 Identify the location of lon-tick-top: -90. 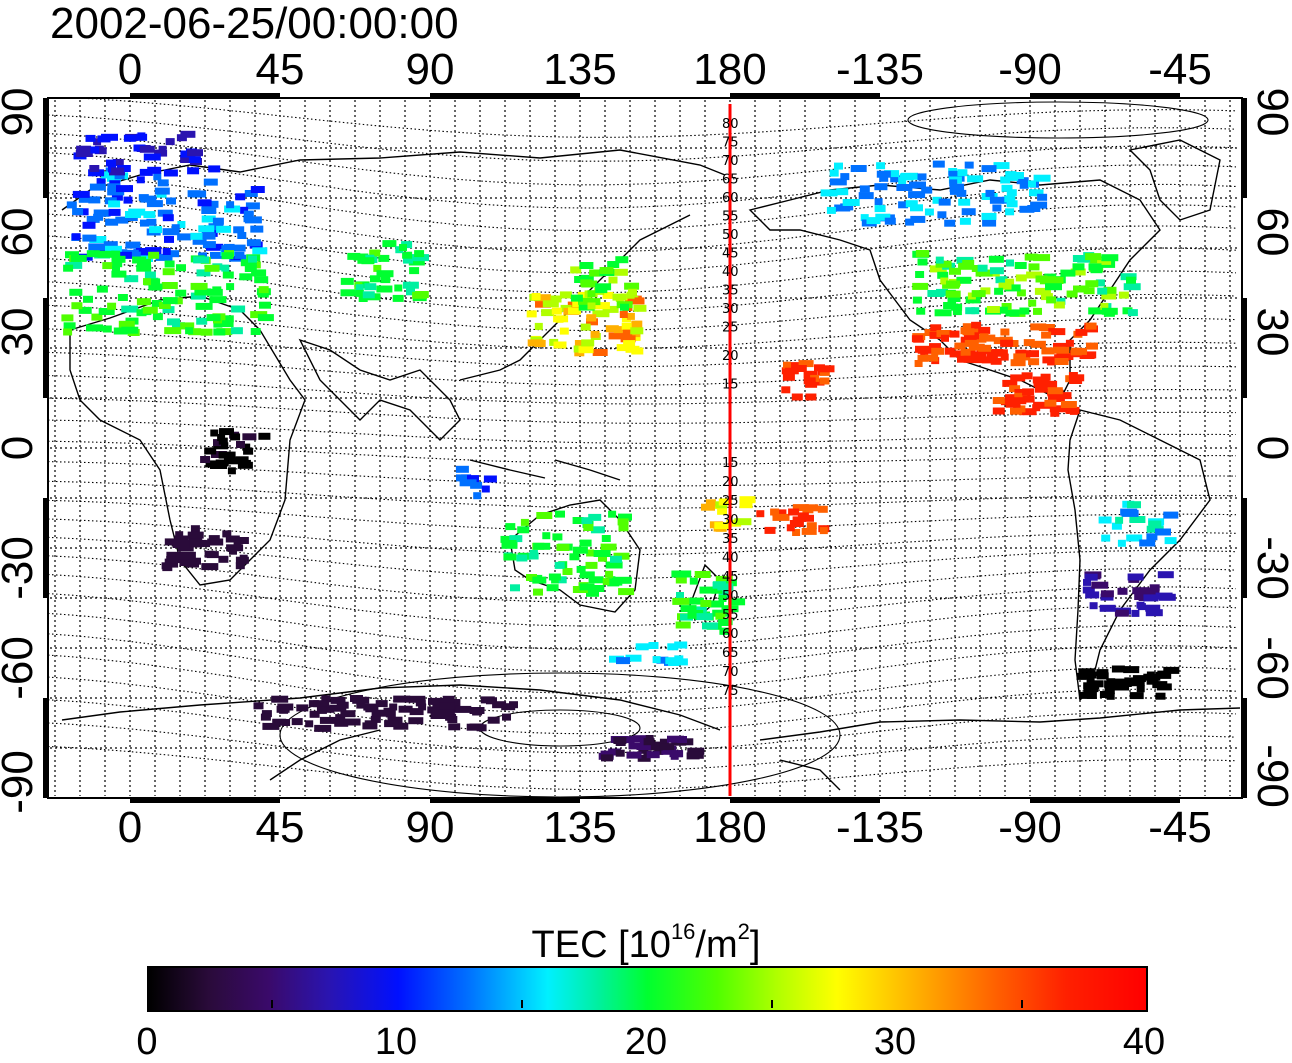
(1030, 69).